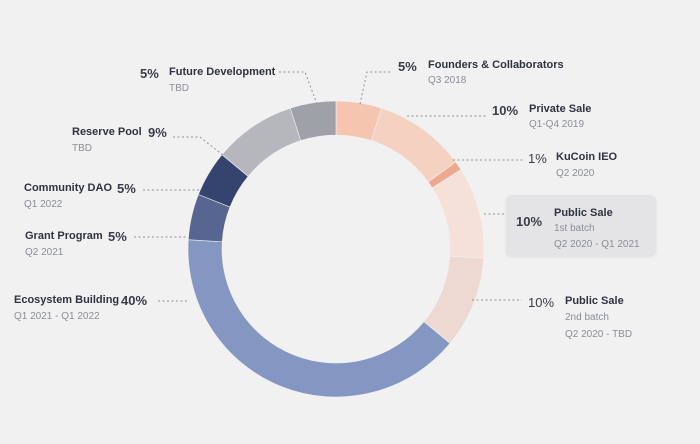 Image resolution: width=700 pixels, height=444 pixels. What do you see at coordinates (199, 146) in the screenshot?
I see `leader-line-reserve-pool` at bounding box center [199, 146].